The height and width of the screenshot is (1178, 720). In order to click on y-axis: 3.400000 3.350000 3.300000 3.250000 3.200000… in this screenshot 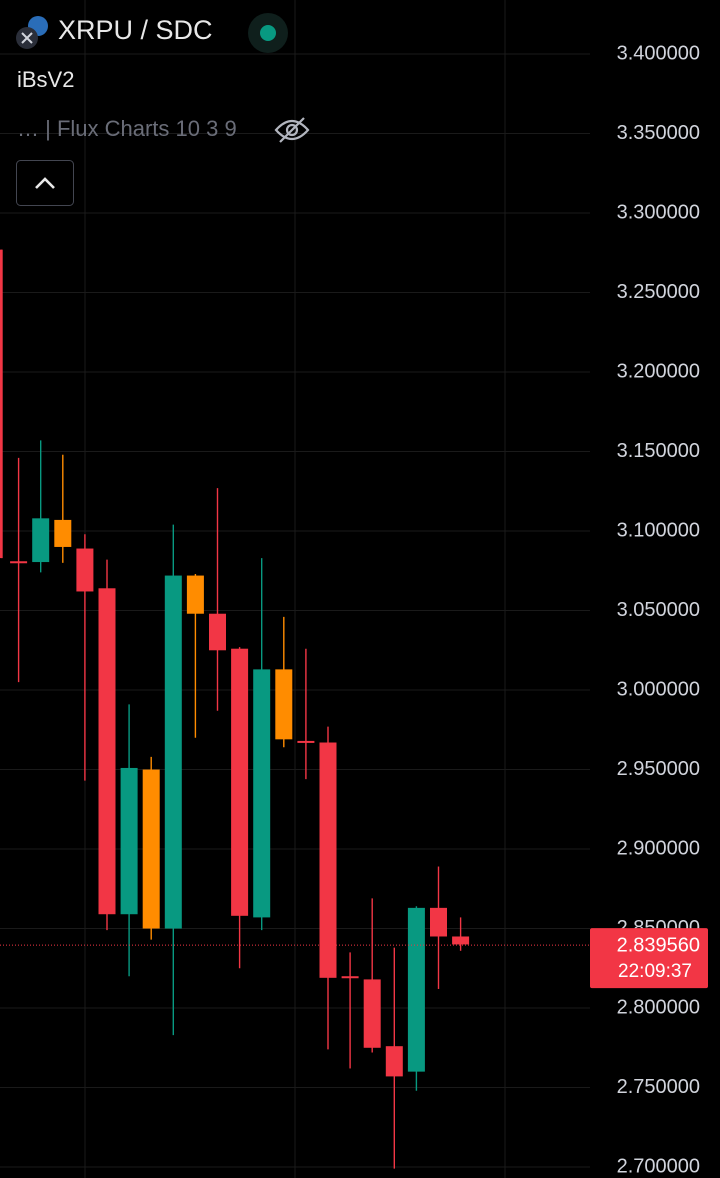, I will do `click(658, 609)`.